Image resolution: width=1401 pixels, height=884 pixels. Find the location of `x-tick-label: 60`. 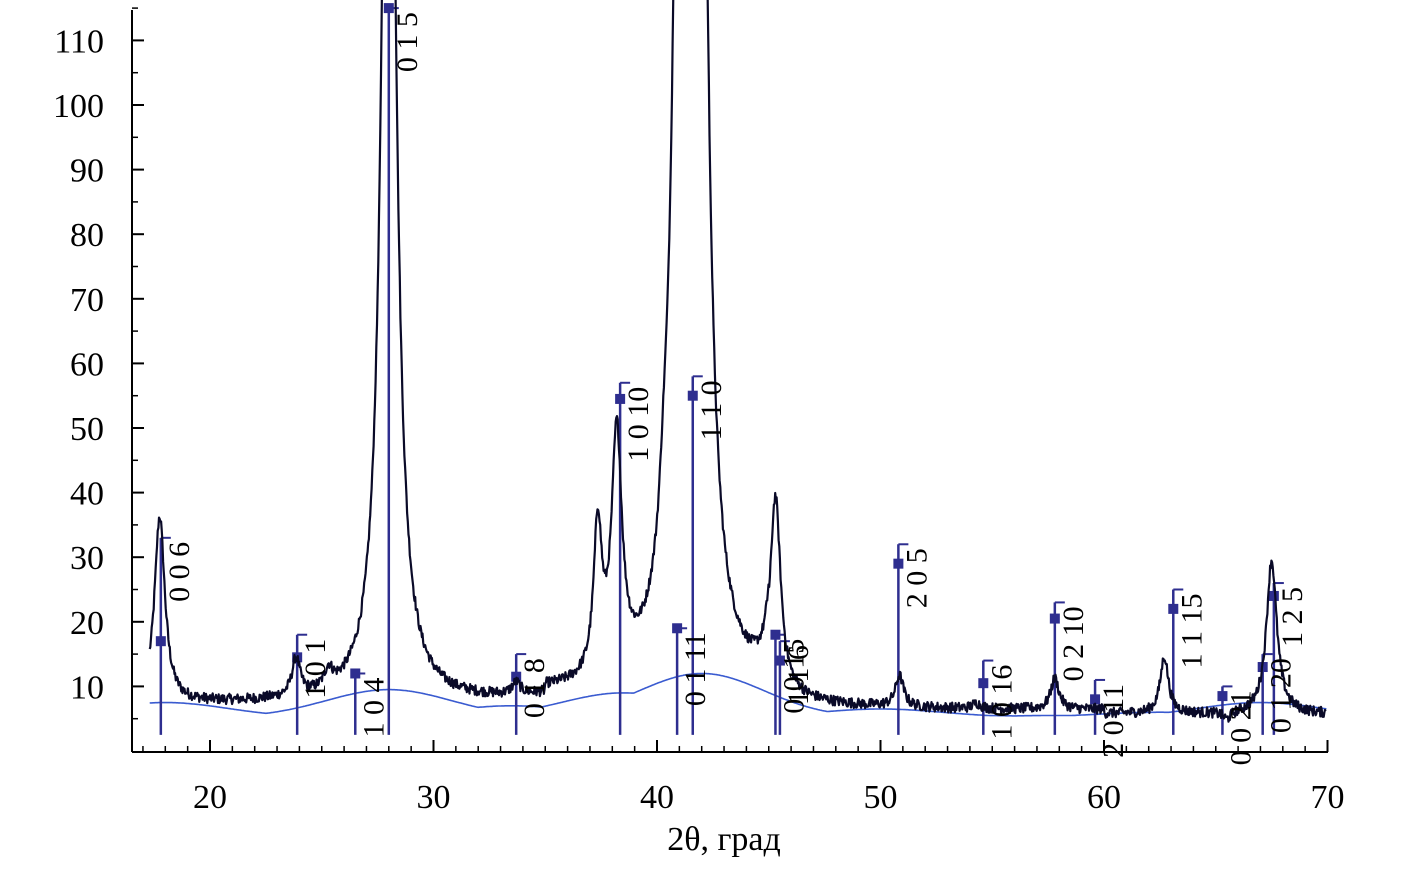

x-tick-label: 60 is located at coordinates (1104, 797).